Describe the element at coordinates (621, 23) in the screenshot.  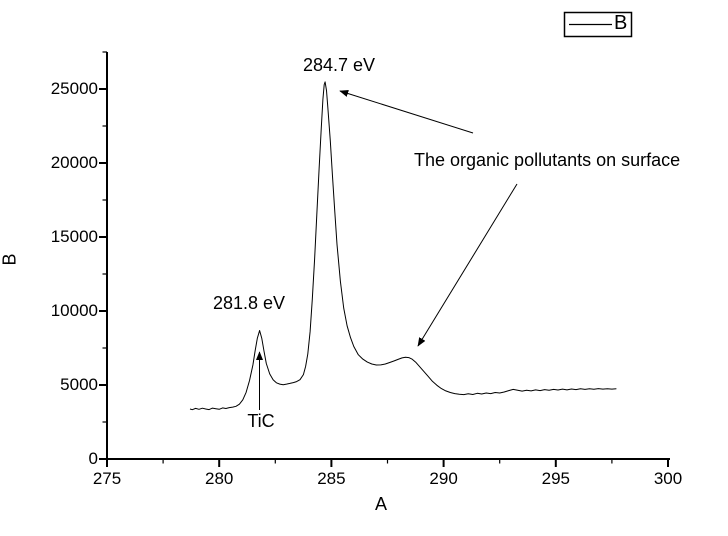
I see `legend-entry-label: B` at that location.